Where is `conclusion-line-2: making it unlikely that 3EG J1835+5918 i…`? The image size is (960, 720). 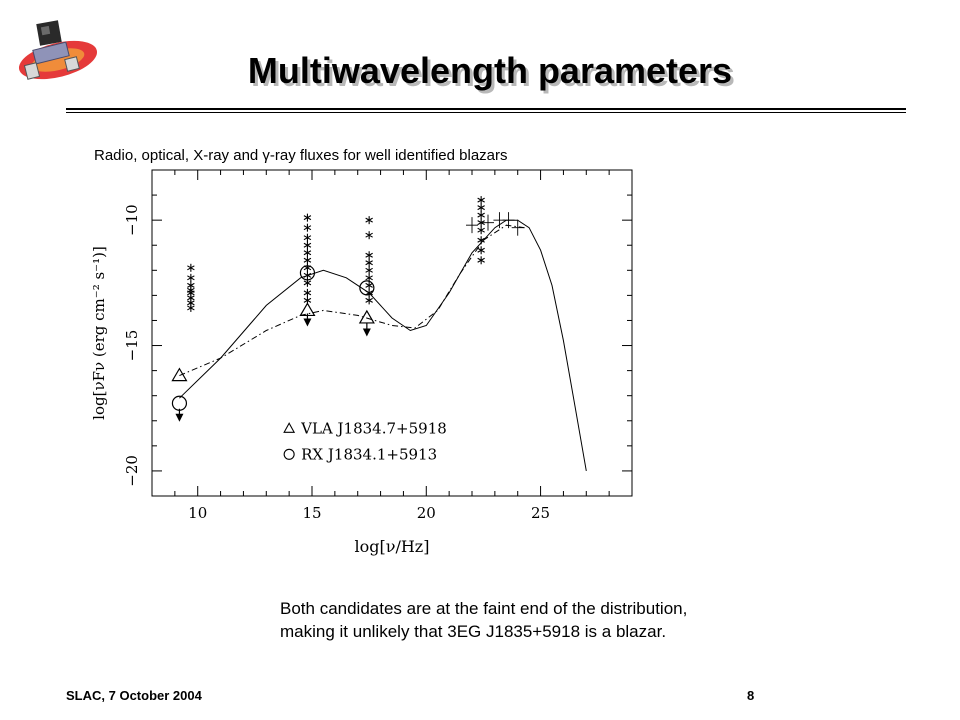
conclusion-line-2: making it unlikely that 3EG J1835+5918 i… is located at coordinates (473, 631).